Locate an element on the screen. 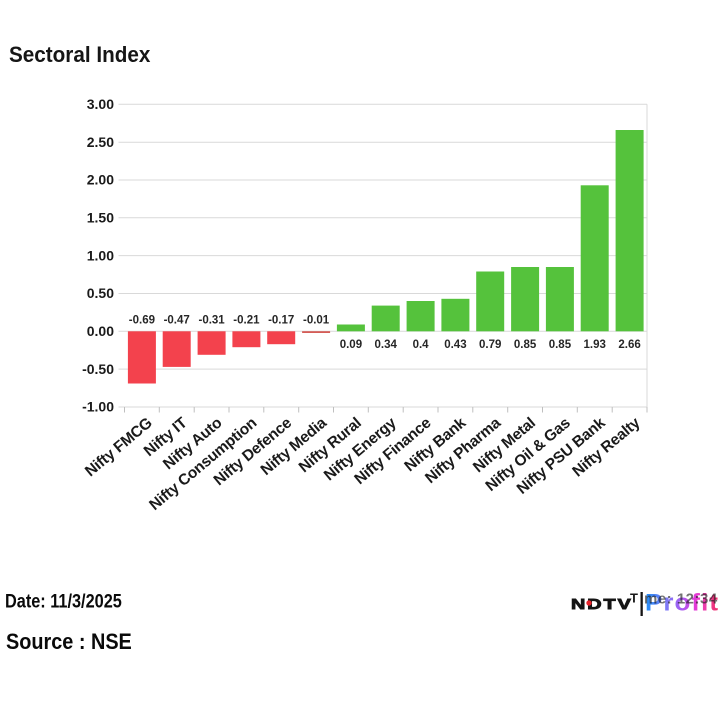 The width and height of the screenshot is (720, 720). svg-text: 2.50 is located at coordinates (100, 142).